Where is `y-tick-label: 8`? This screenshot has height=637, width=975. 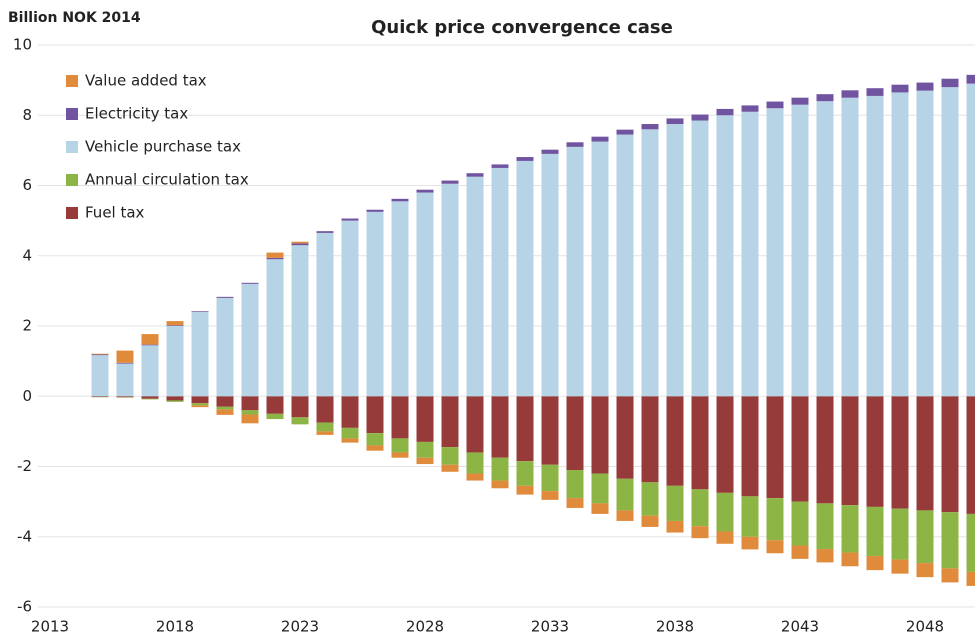
y-tick-label: 8 is located at coordinates (27, 115).